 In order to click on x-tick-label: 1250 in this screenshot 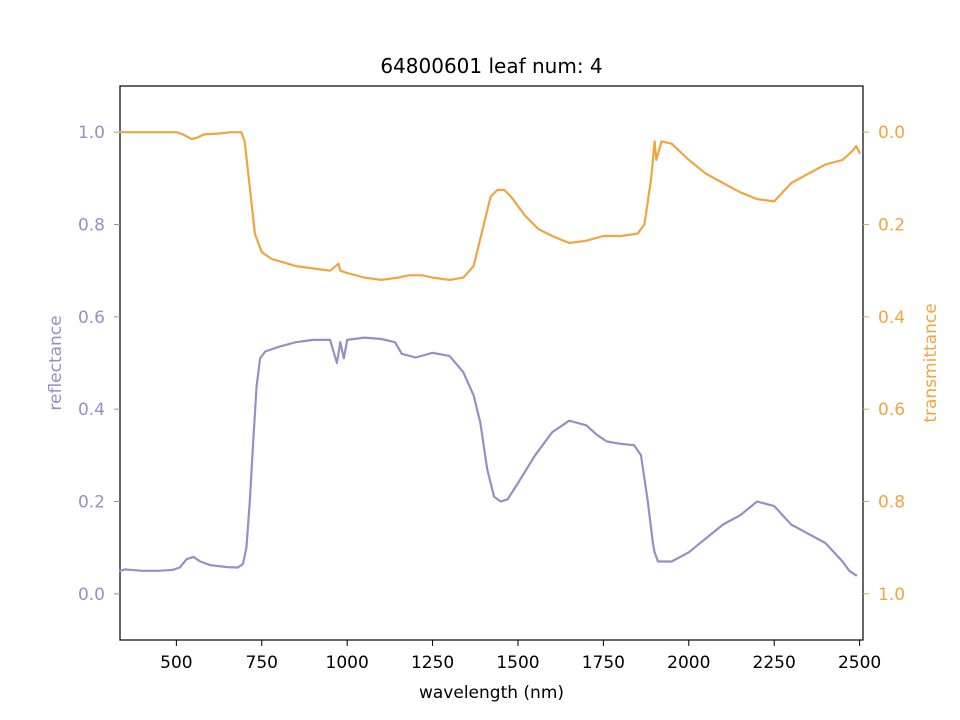, I will do `click(432, 663)`.